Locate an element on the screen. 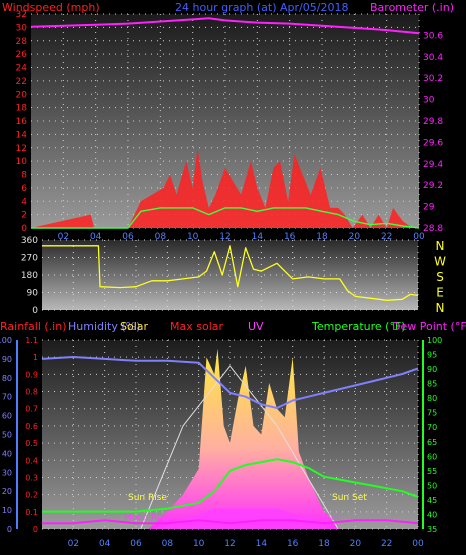 Image resolution: width=466 pixels, height=555 pixels. compass-letter: W is located at coordinates (440, 262).